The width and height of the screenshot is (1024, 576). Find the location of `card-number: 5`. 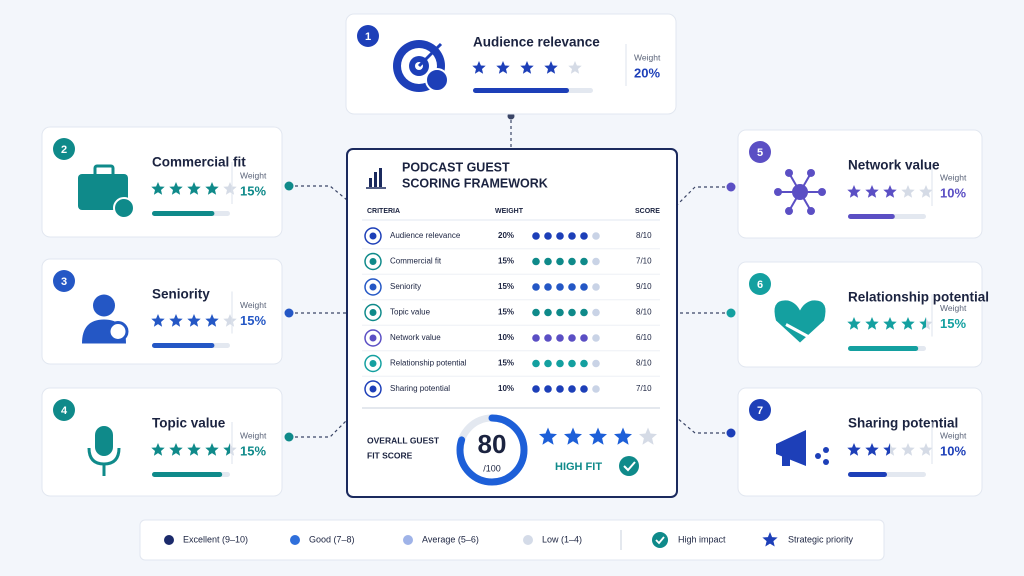

card-number: 5 is located at coordinates (760, 153).